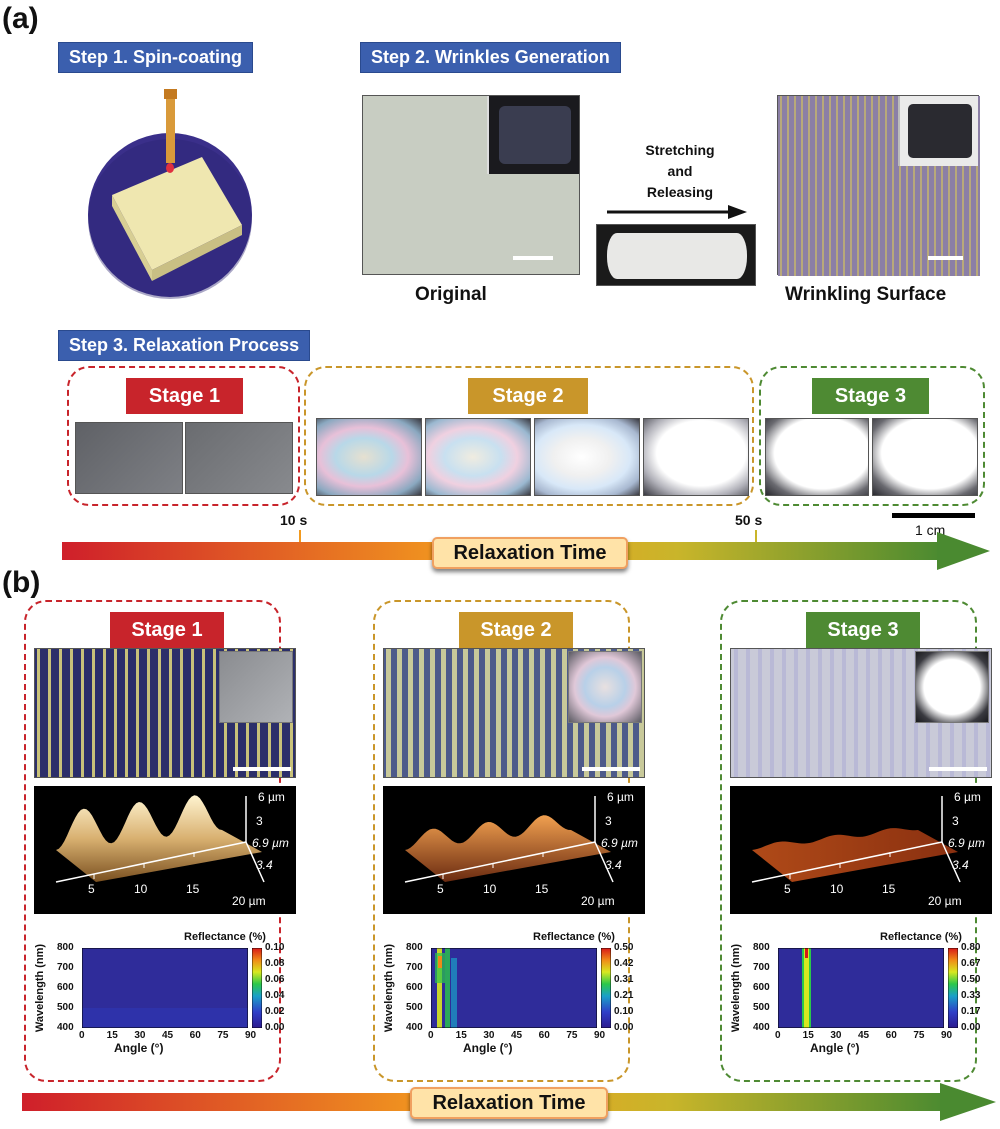 This screenshot has width=1000, height=1129. What do you see at coordinates (605, 687) in the screenshot?
I see `stage2-sample-inset` at bounding box center [605, 687].